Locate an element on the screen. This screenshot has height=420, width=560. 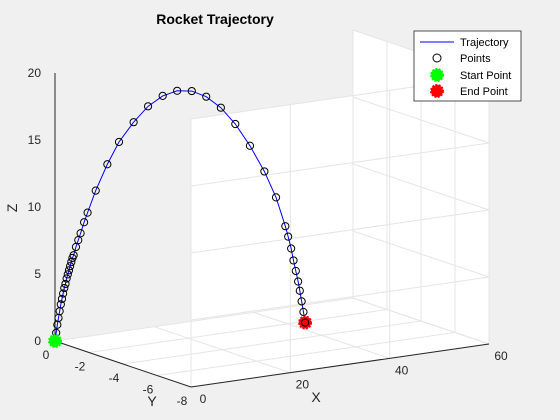
end-point-outline is located at coordinates (305, 322).